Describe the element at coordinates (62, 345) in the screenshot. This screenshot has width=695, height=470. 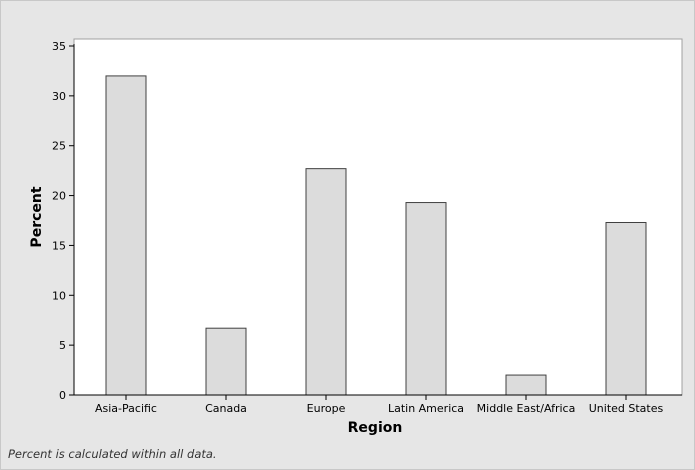
I see `y-tick-label: 5` at that location.